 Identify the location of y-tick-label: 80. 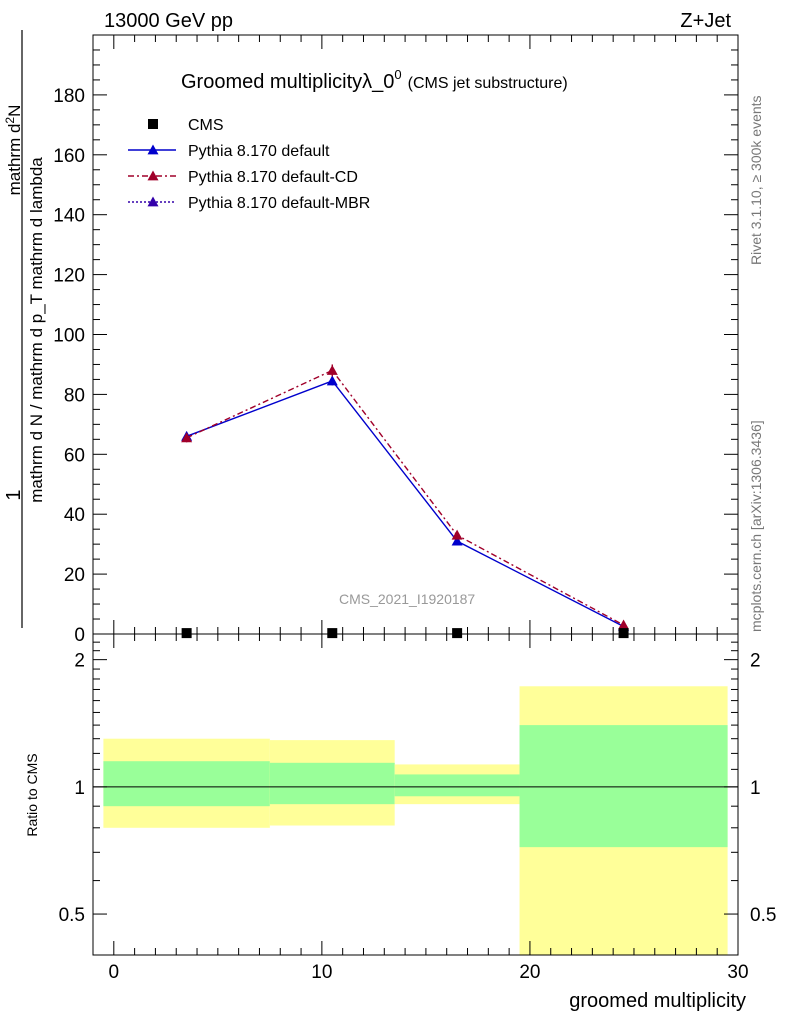
(74, 395).